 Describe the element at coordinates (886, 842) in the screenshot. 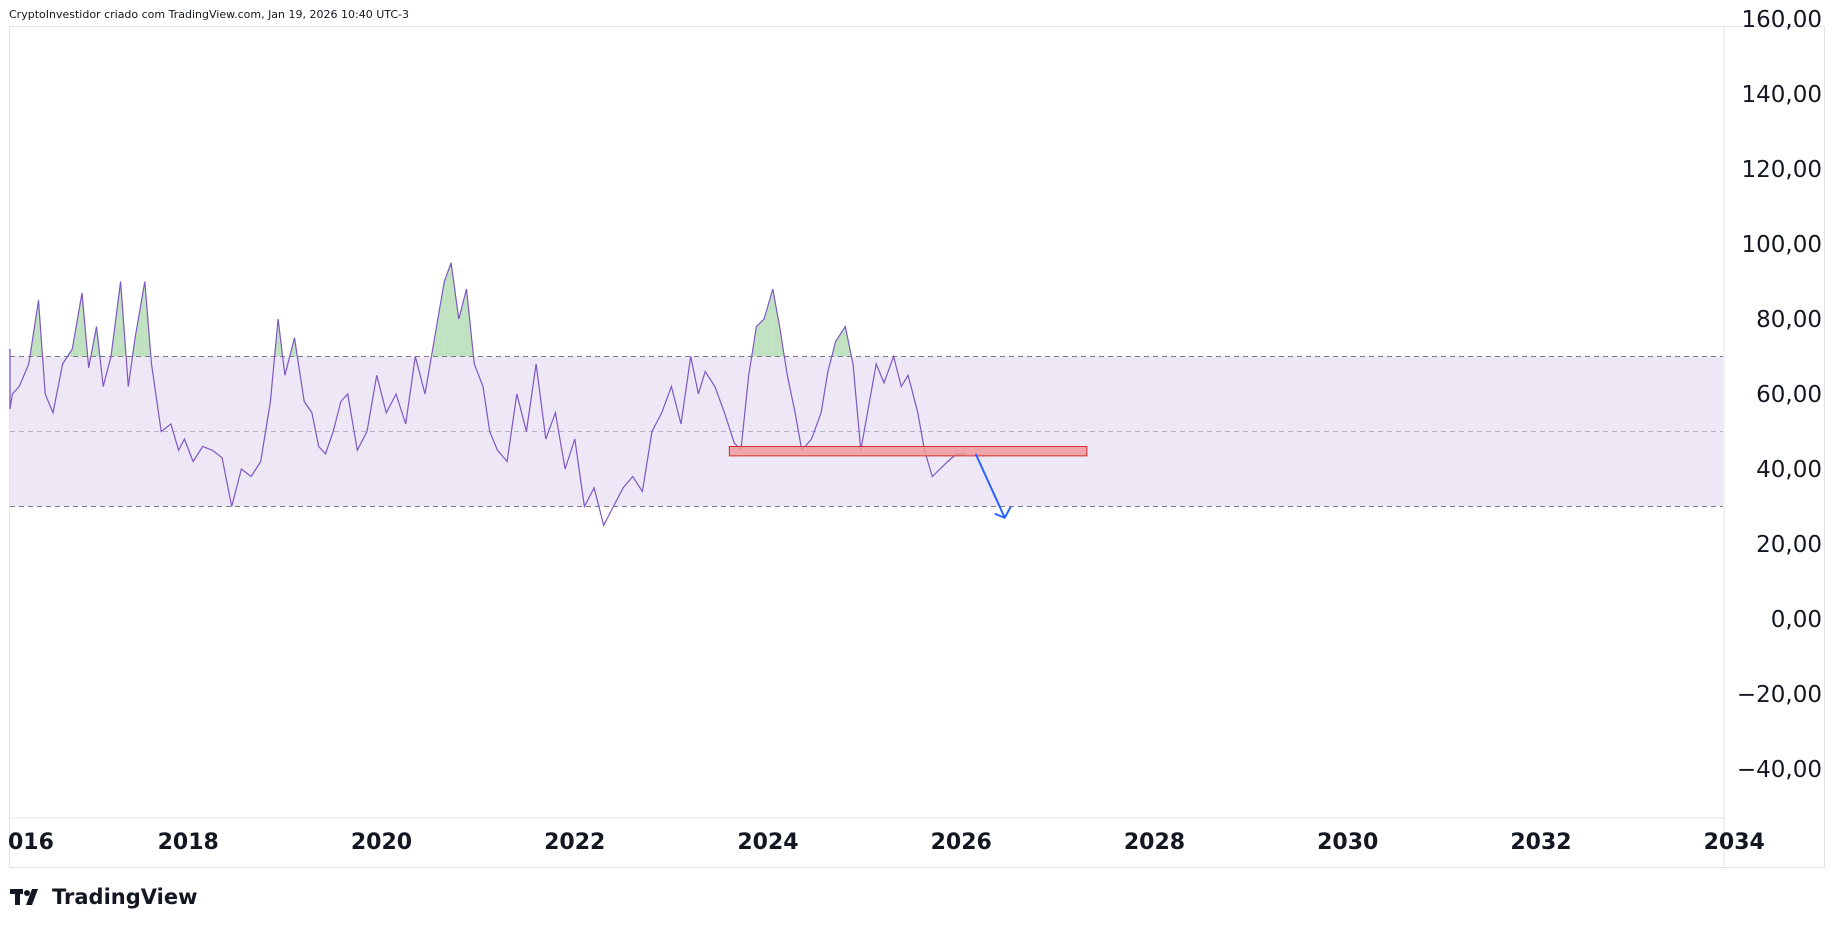

I see `time-axis: 016 2018 2020 2022 2024 2026 2028 2030 2032 2034` at that location.